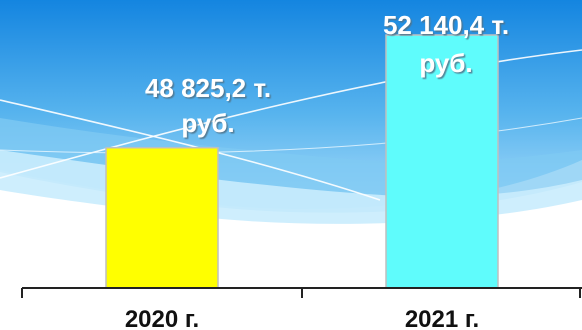  I want to click on data-label-1-line-1: 48 825,2 т., so click(208, 88).